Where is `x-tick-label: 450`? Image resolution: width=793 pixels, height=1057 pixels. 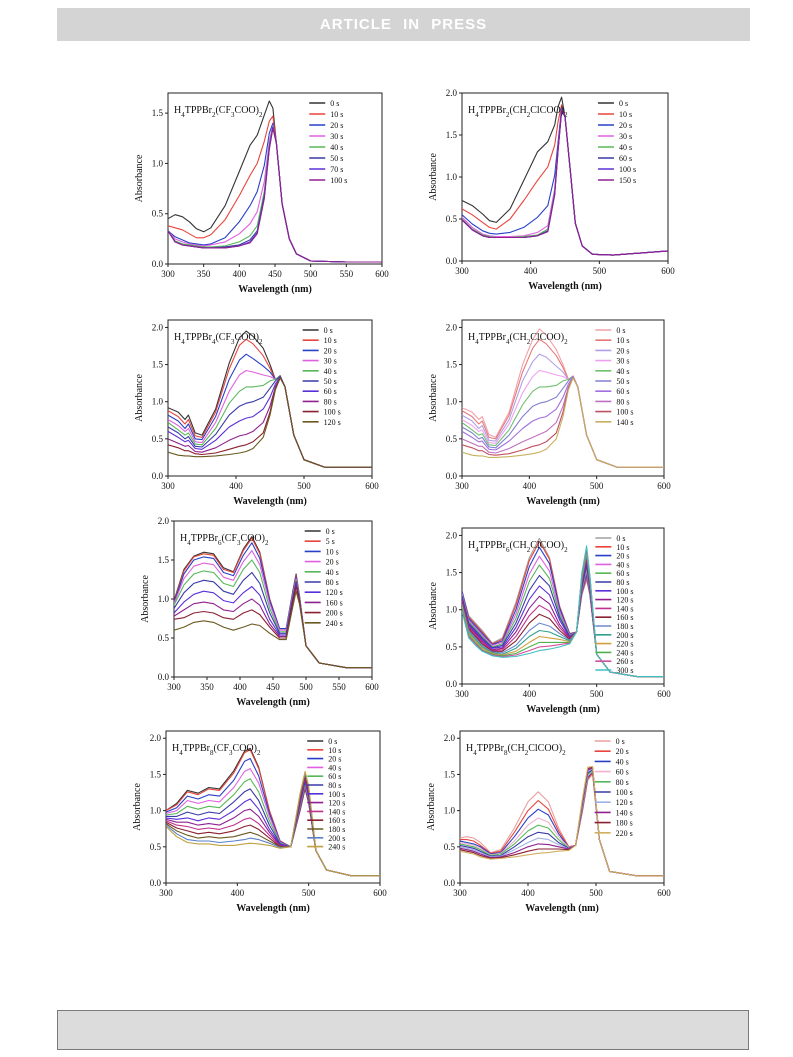
x-tick-label: 450 is located at coordinates (273, 687).